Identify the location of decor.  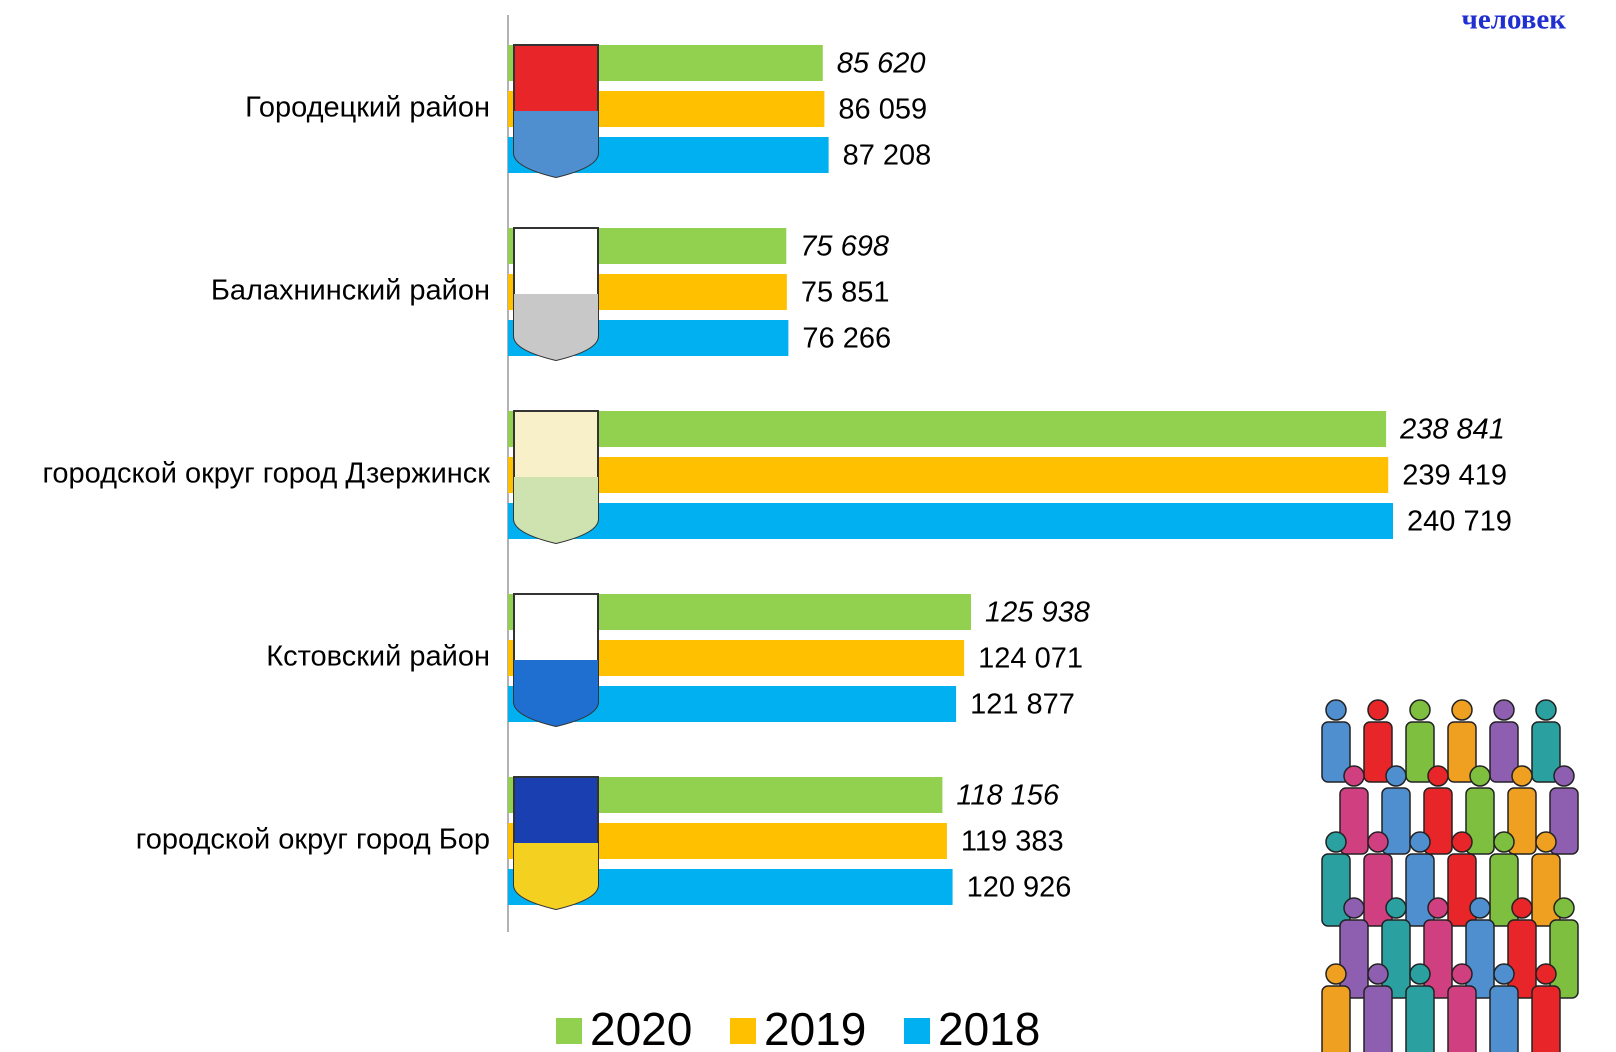
(1450, 875).